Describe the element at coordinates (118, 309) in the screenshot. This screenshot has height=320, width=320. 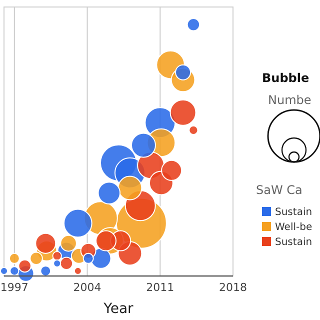
I see `x-axis-title: Year` at that location.